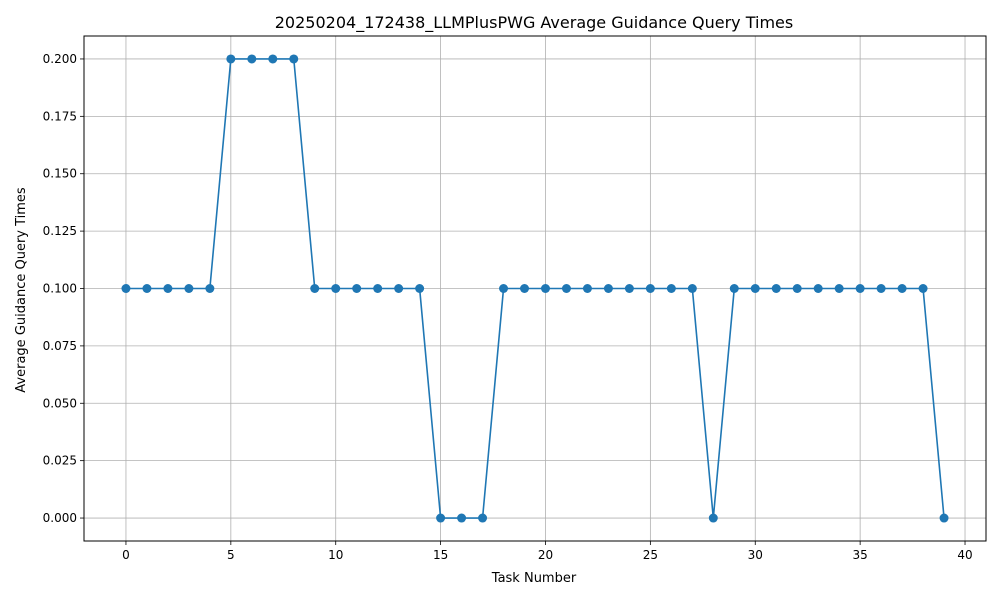 Image resolution: width=1000 pixels, height=604 pixels. Describe the element at coordinates (534, 578) in the screenshot. I see `x-axis-label: Task Number` at that location.